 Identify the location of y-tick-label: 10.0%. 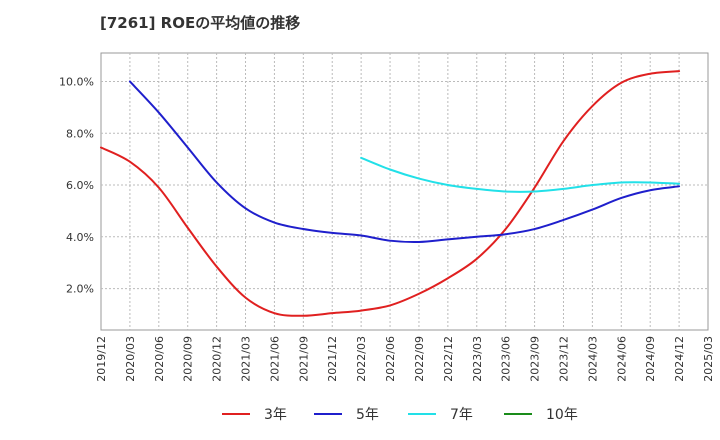
(76, 81).